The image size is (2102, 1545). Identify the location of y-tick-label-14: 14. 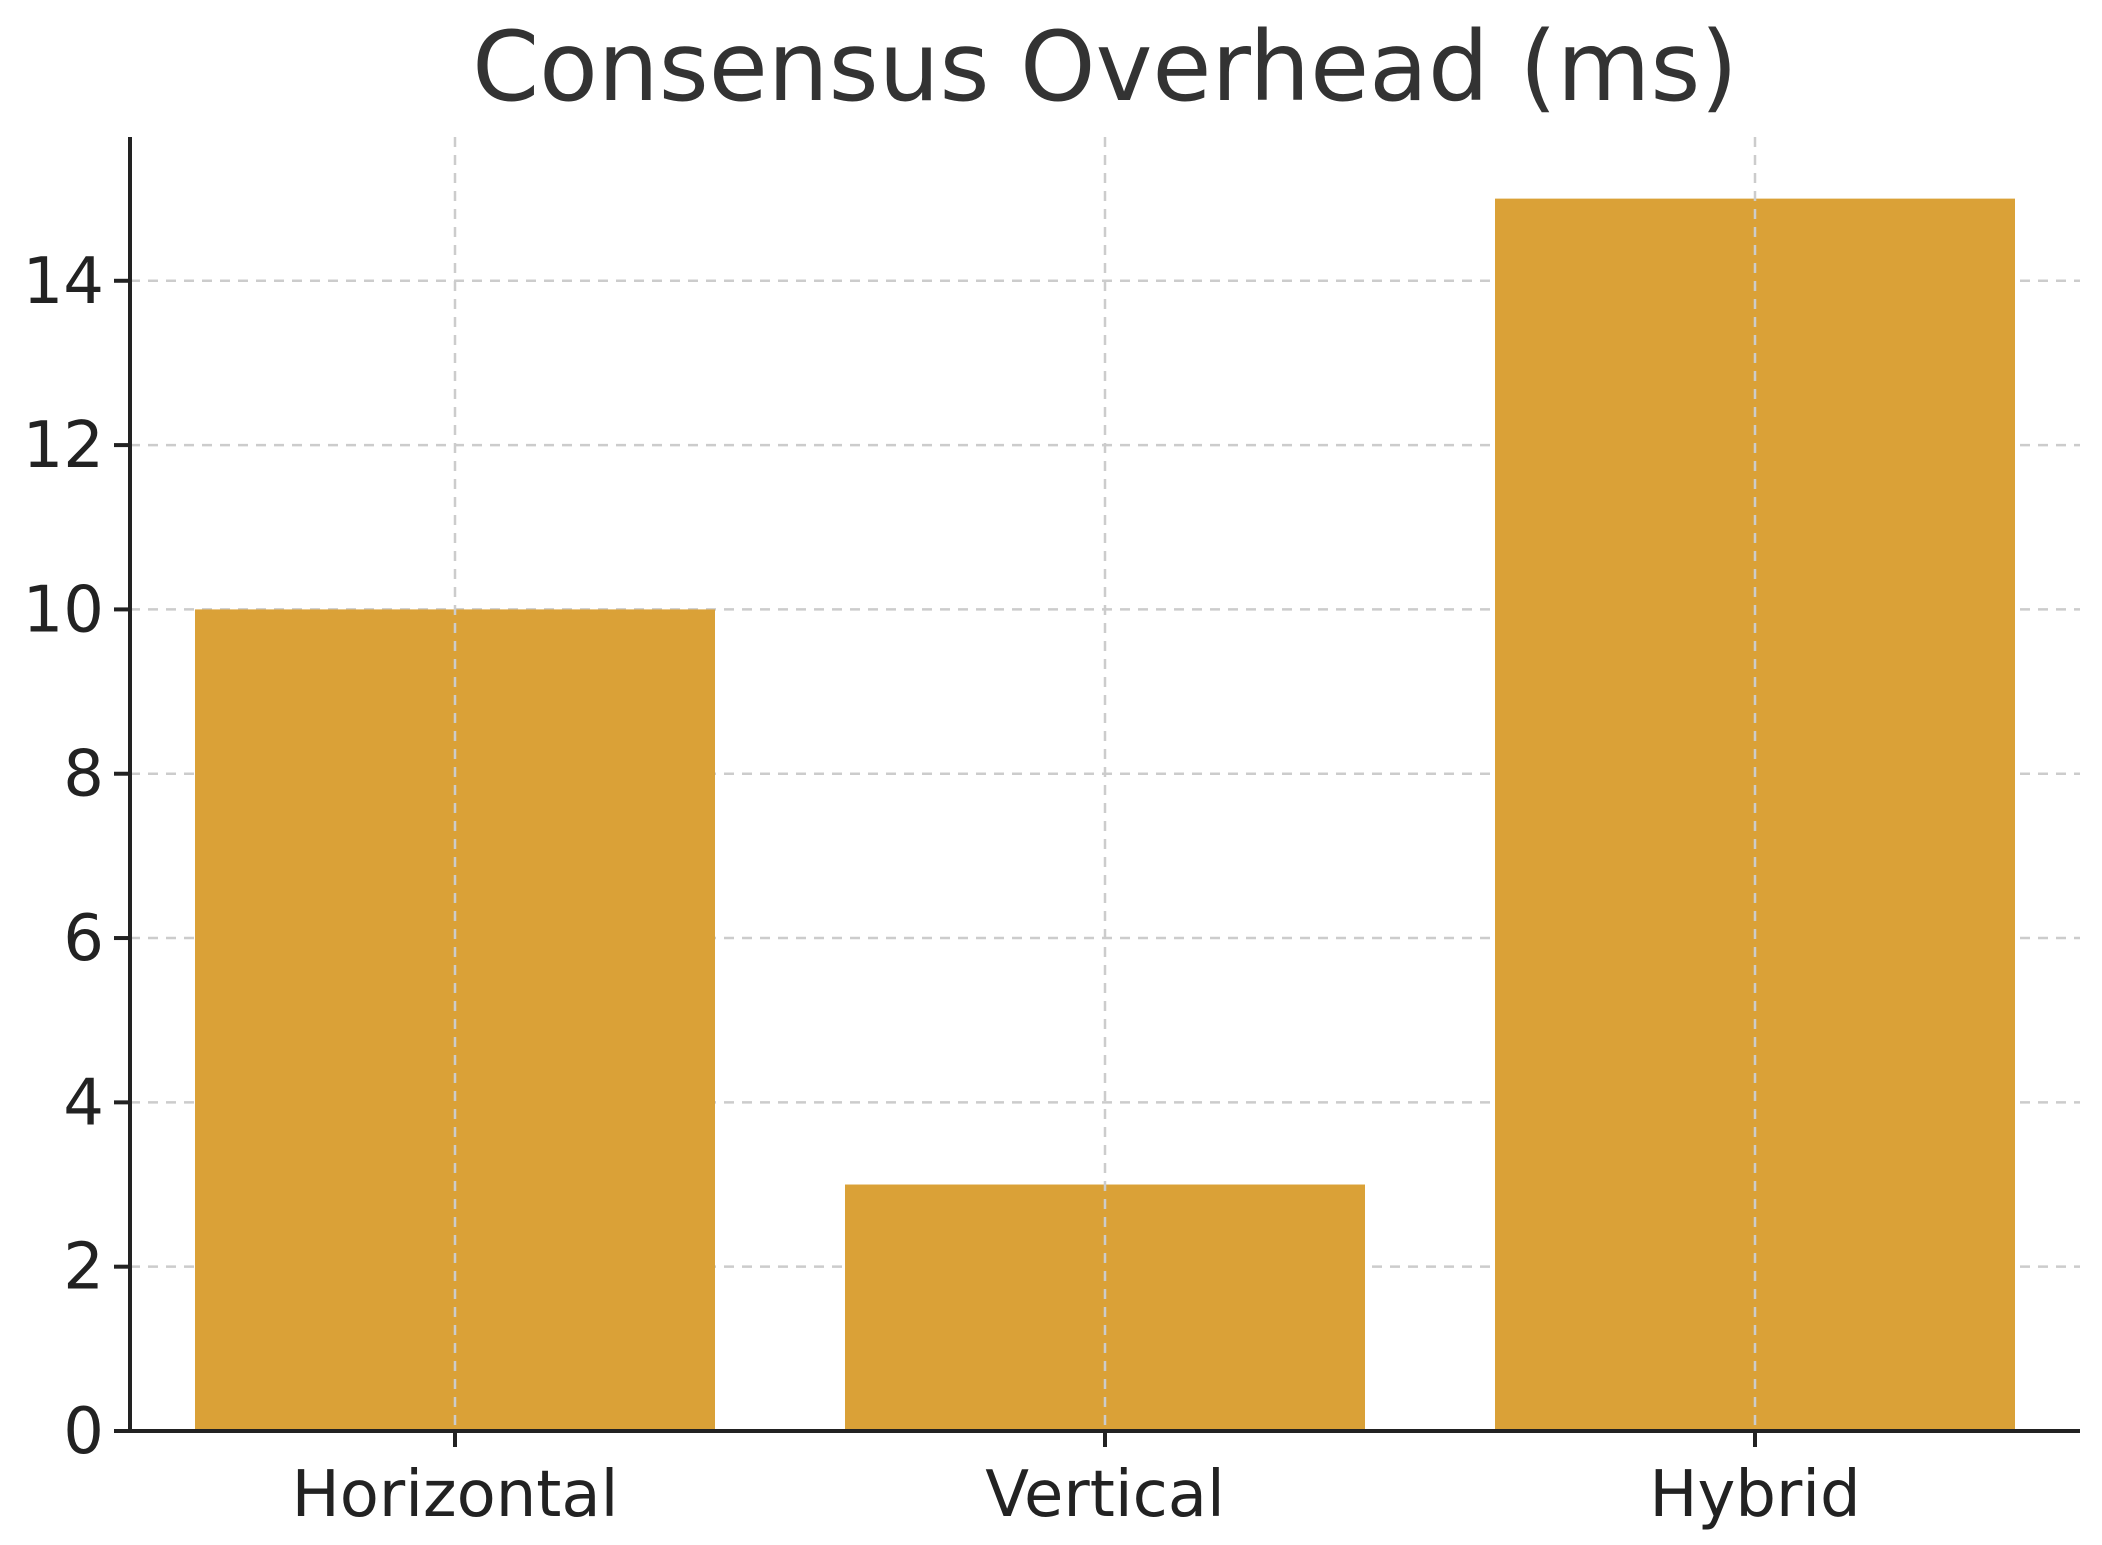
(63, 282).